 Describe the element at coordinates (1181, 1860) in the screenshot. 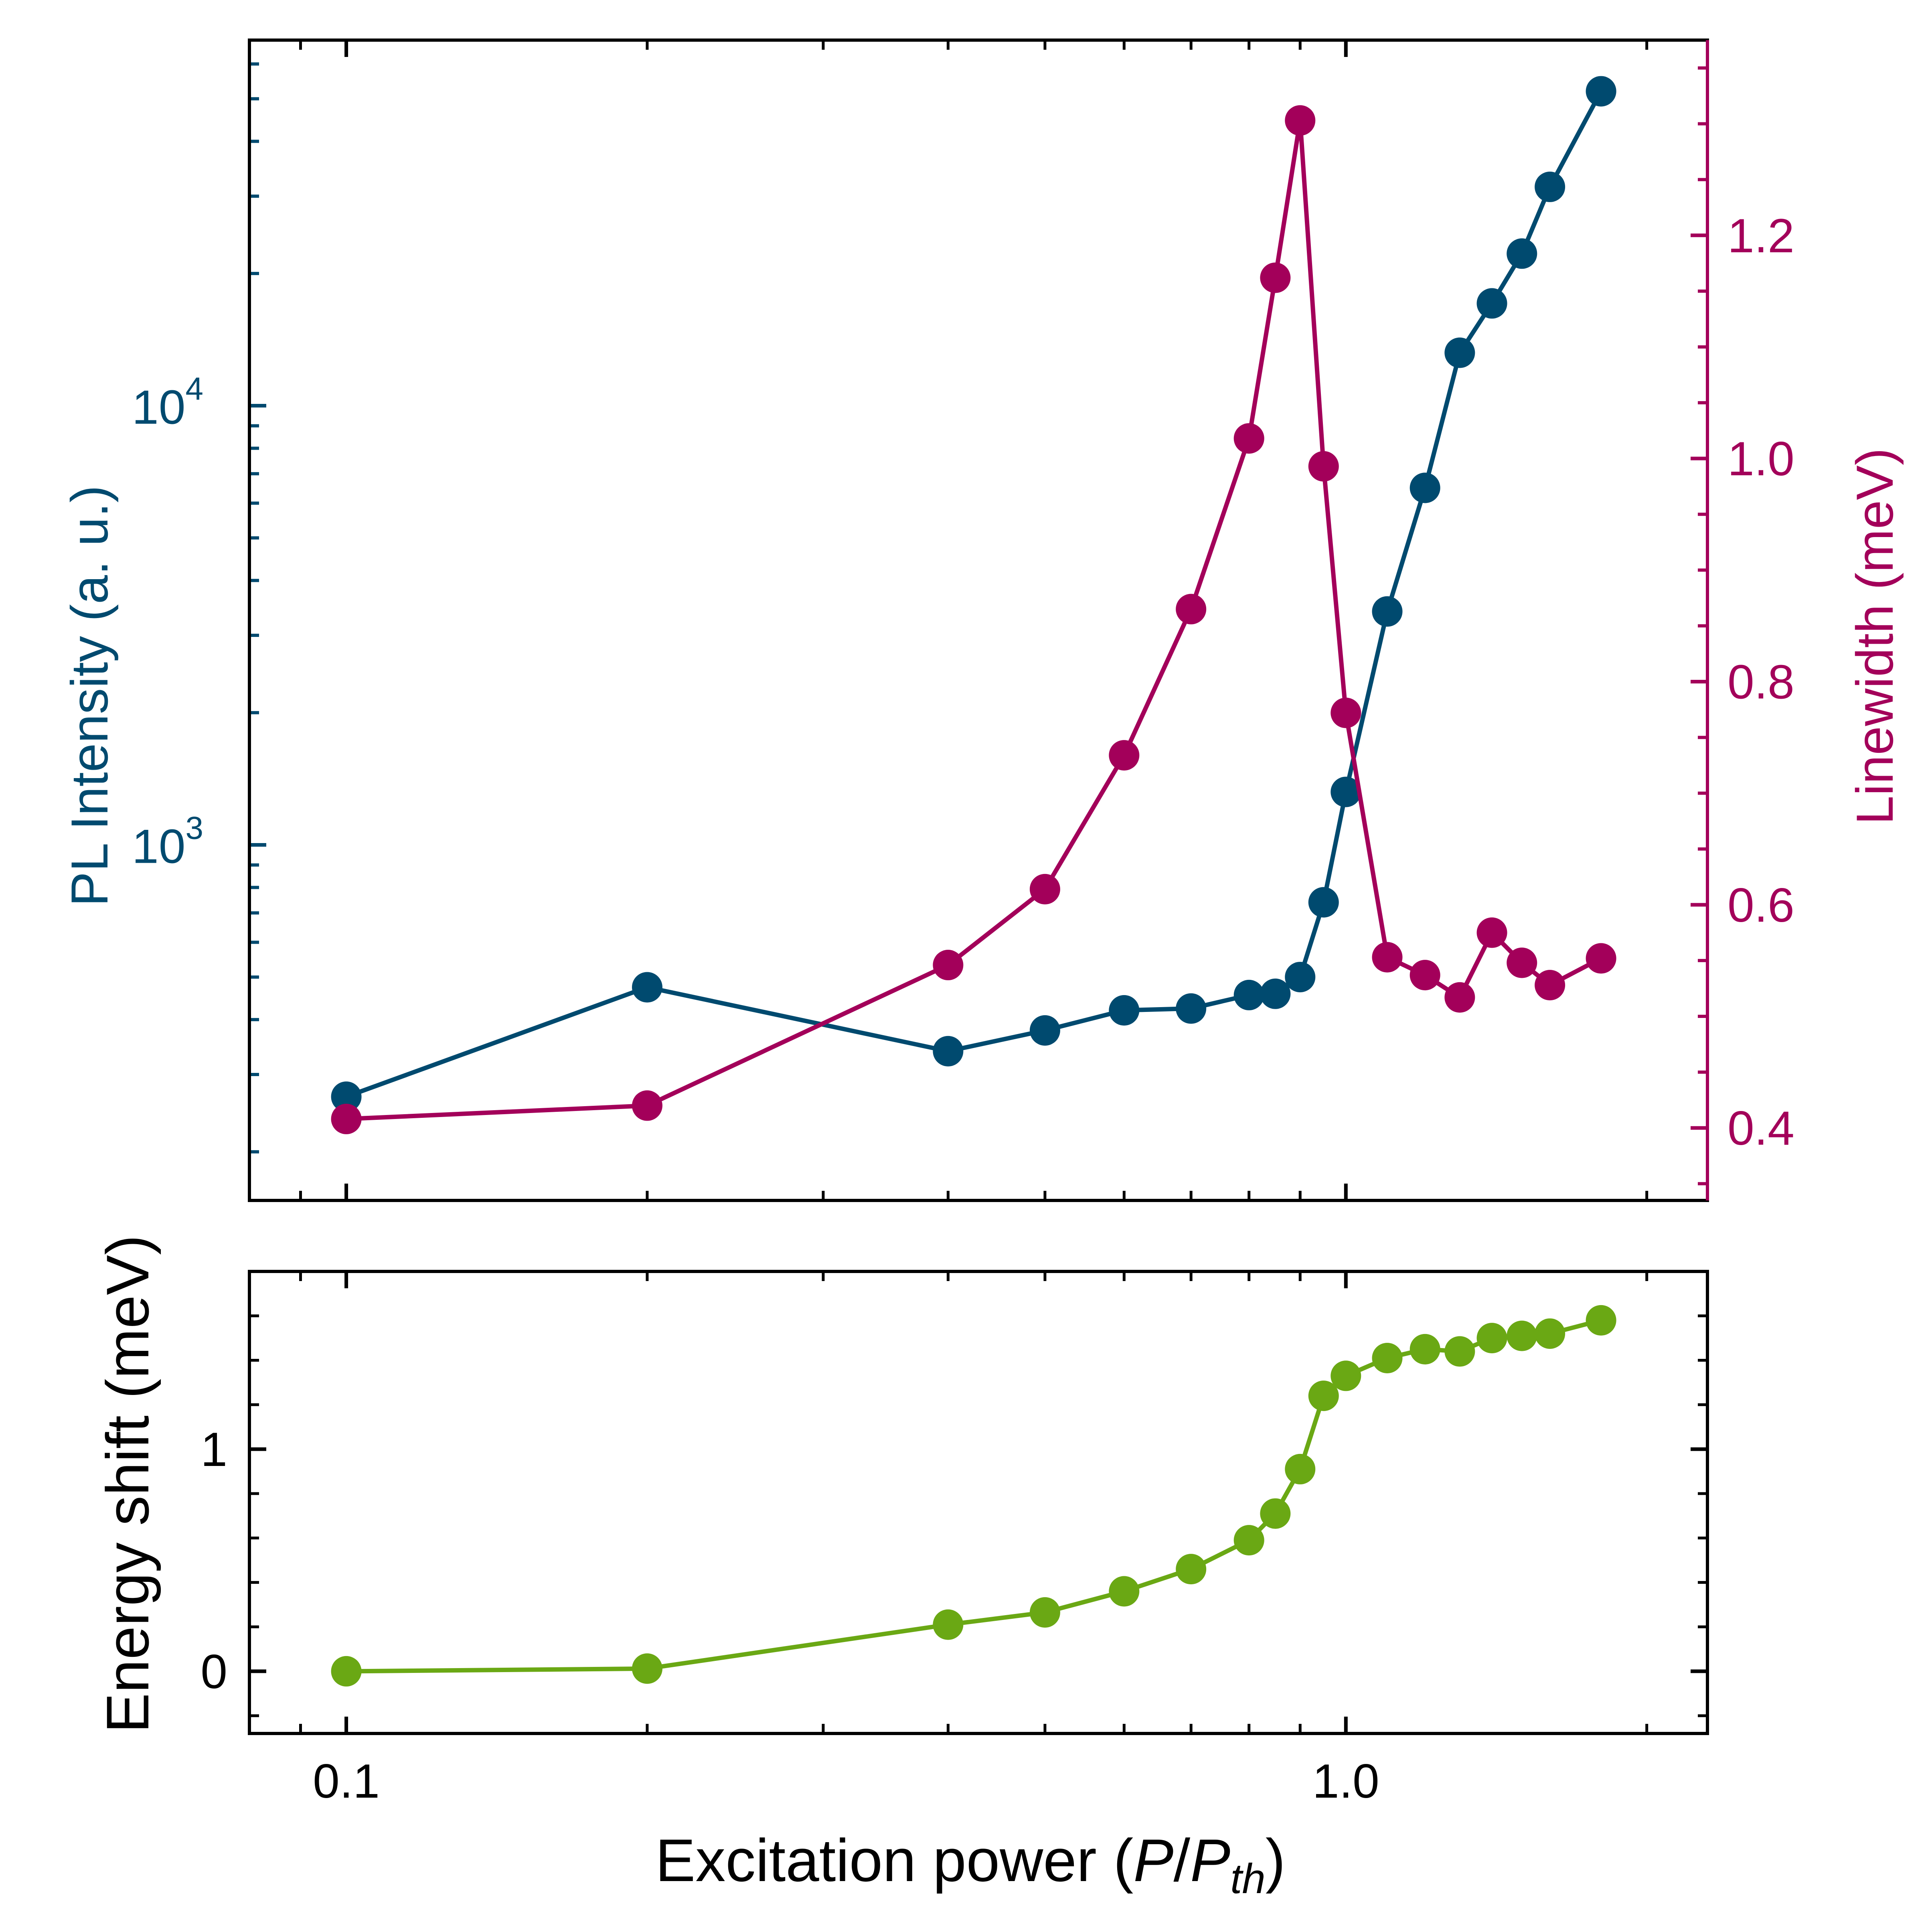

I see `x-axis-label-slash: /` at that location.